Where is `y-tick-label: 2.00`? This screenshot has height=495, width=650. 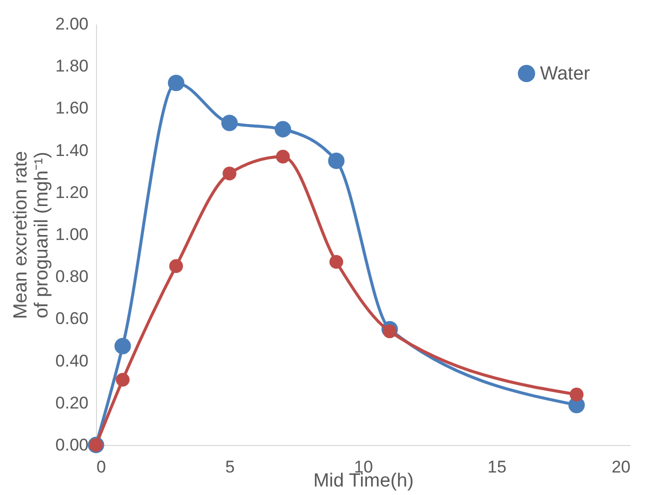
y-tick-label: 2.00 is located at coordinates (71, 24).